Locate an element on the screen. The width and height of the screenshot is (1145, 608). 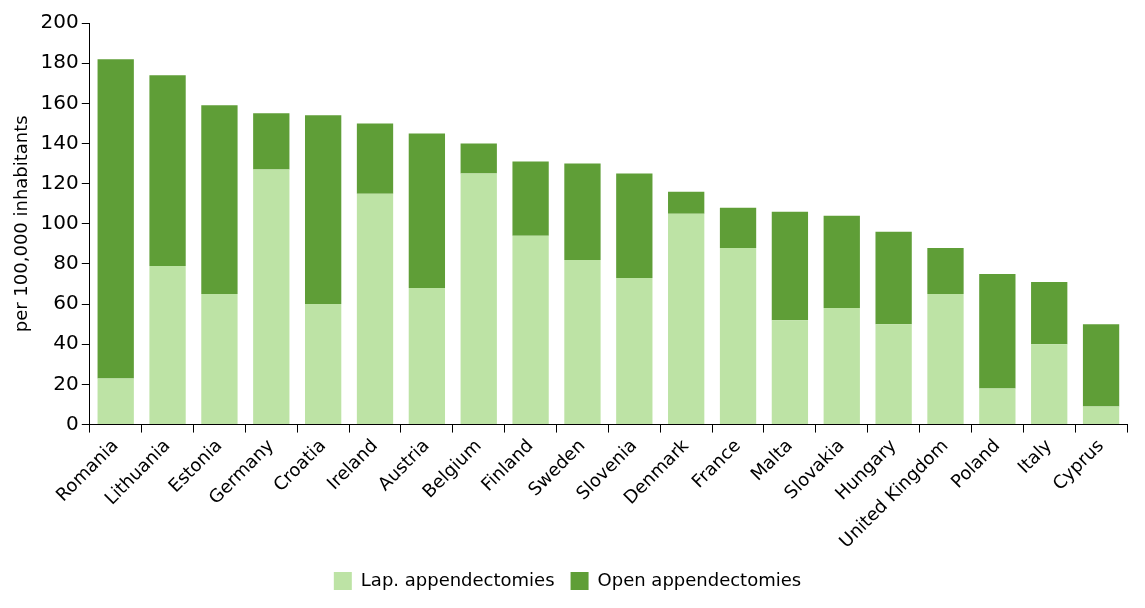
y-tick-label: 20 is located at coordinates (66, 382).